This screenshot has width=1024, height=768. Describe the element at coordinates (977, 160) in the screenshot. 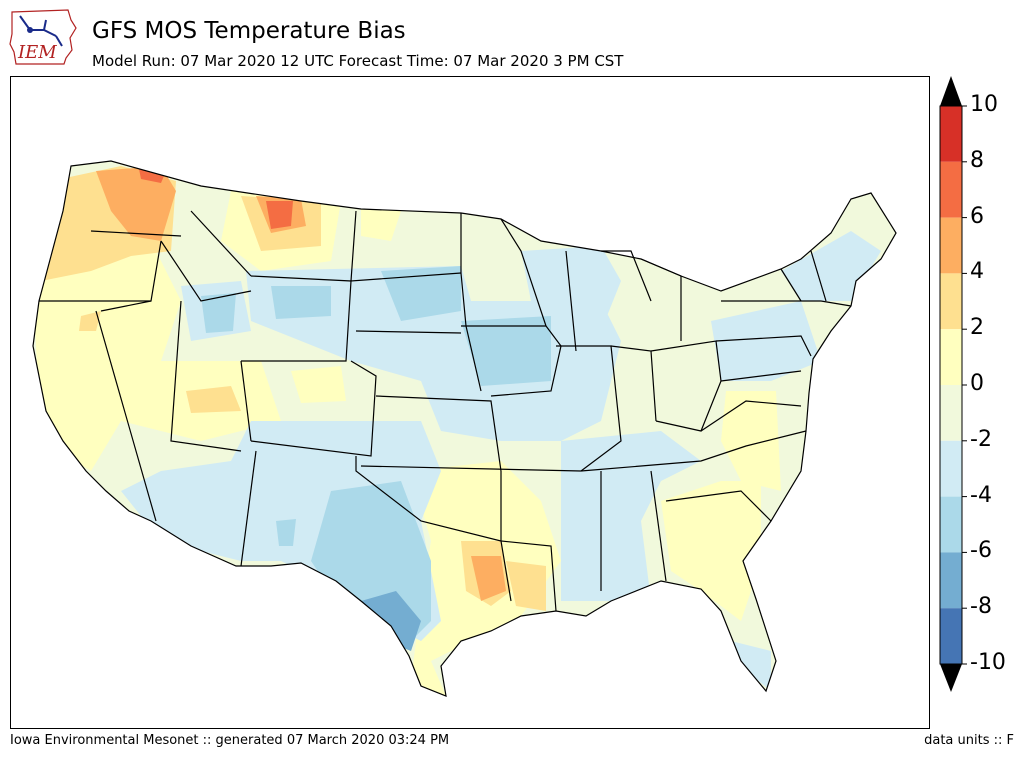

I see `colorbar-tick-label: 8` at that location.